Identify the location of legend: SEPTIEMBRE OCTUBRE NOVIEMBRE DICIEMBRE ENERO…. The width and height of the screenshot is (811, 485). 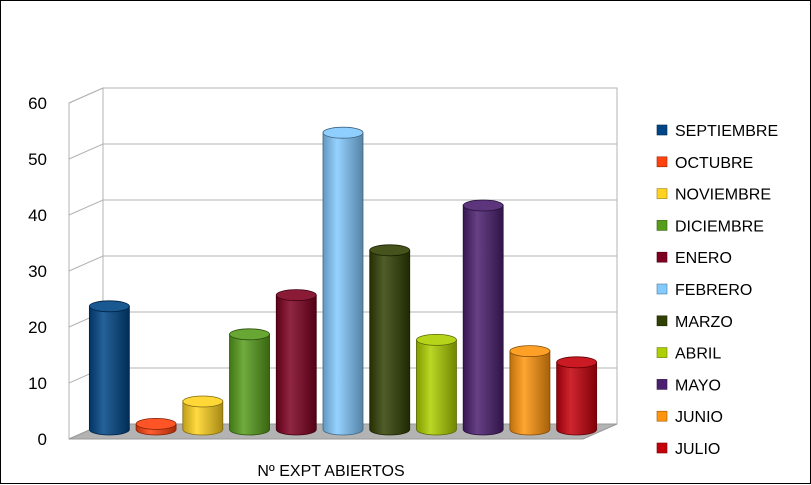
(717, 290).